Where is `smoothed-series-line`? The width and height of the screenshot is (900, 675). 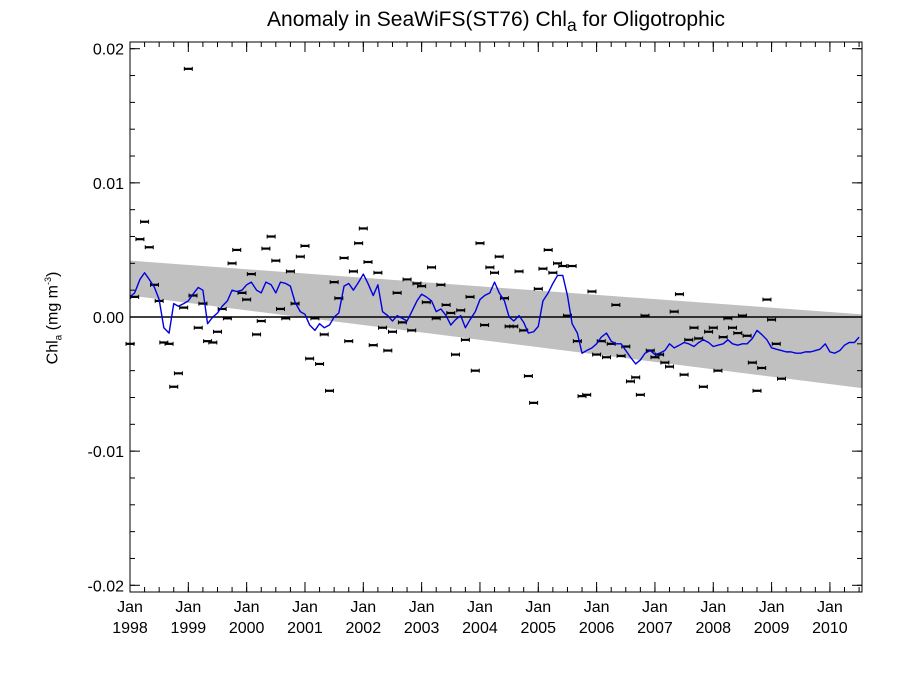 smoothed-series-line is located at coordinates (494, 318).